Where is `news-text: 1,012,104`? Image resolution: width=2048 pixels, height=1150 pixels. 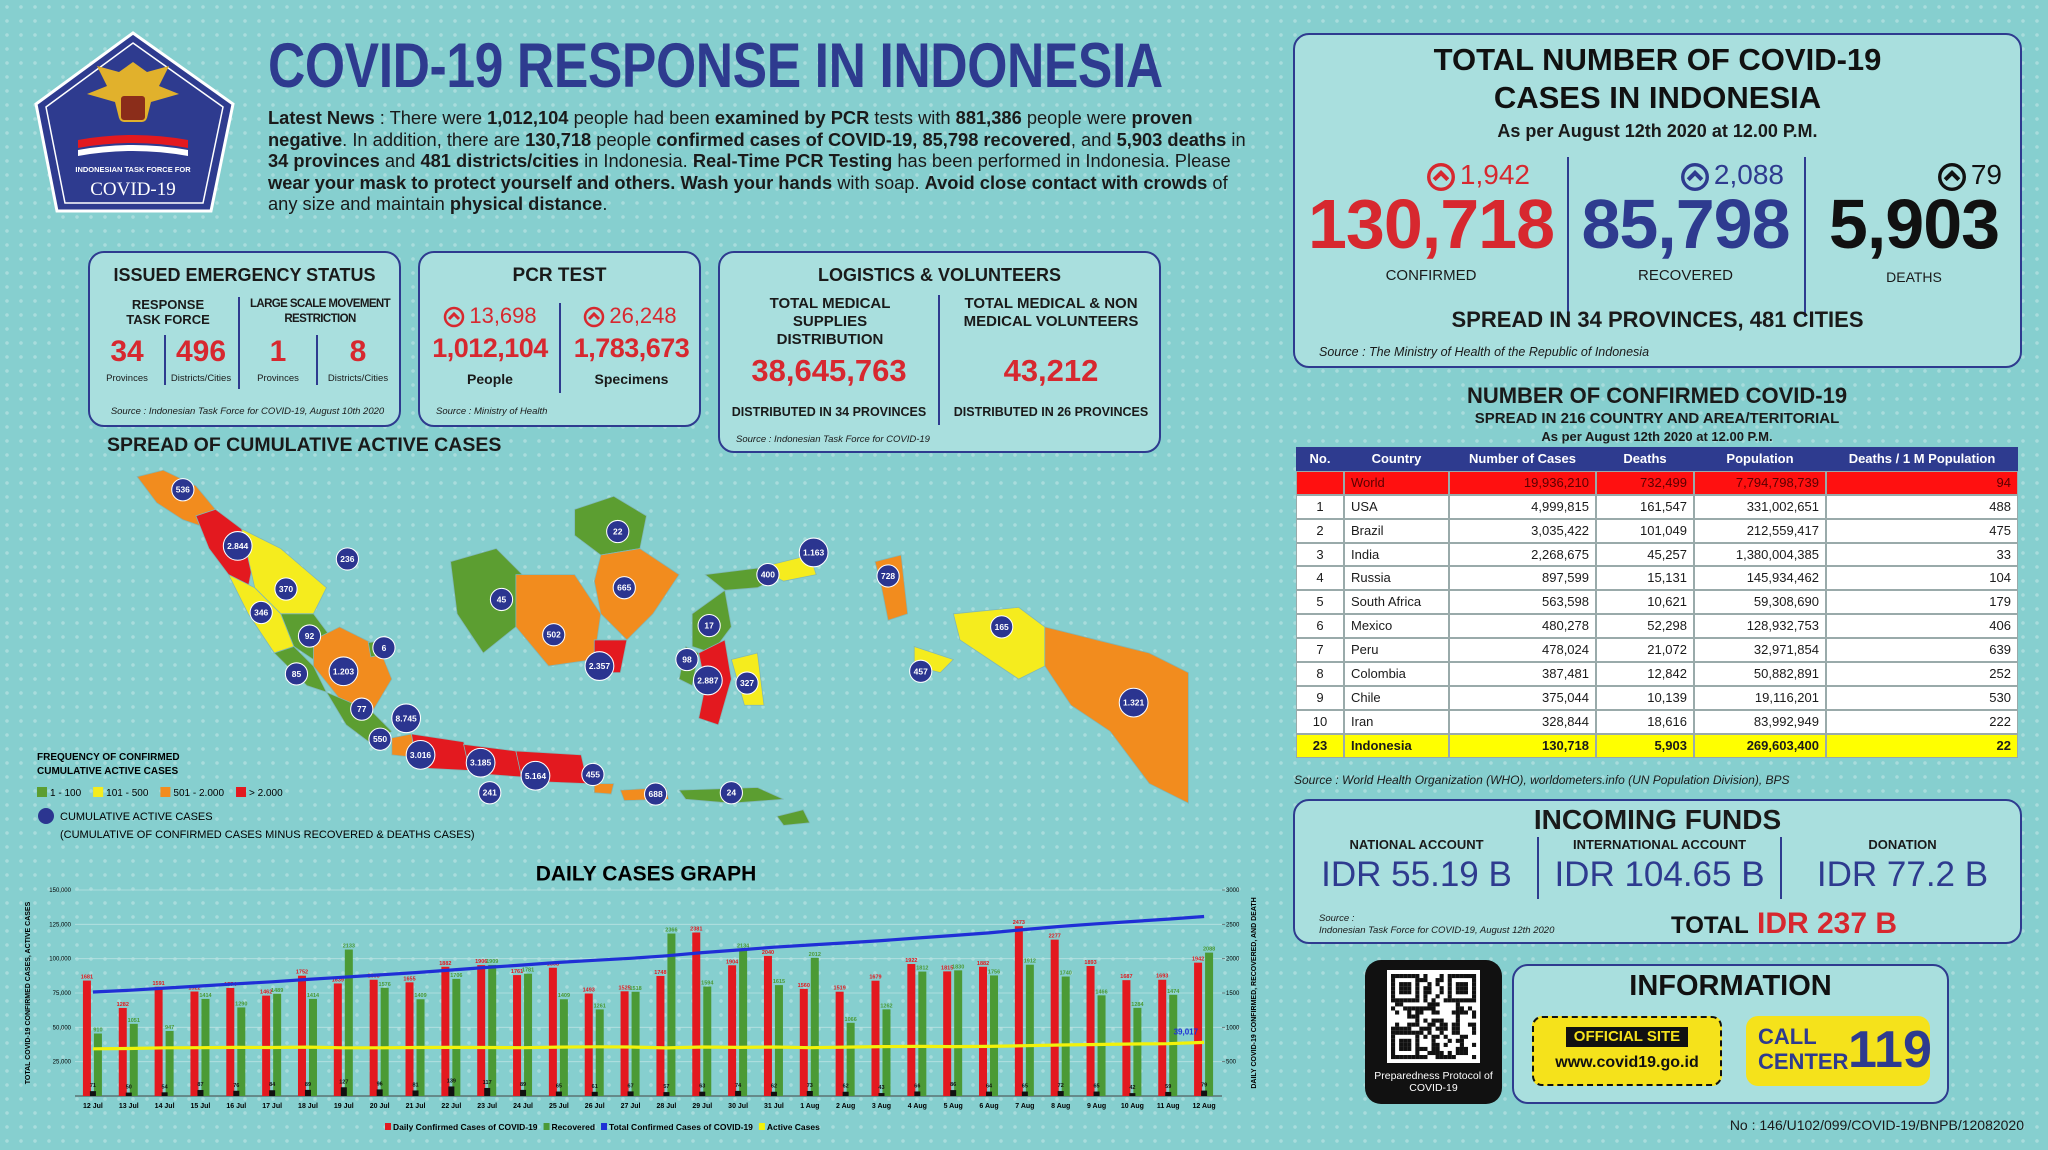 news-text: 1,012,104 is located at coordinates (528, 117).